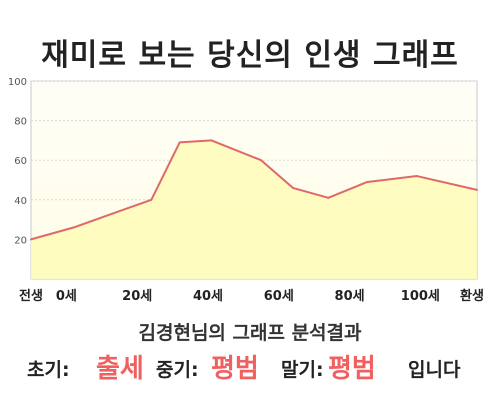  Describe the element at coordinates (17, 82) in the screenshot. I see `y-tick-label: 100` at that location.